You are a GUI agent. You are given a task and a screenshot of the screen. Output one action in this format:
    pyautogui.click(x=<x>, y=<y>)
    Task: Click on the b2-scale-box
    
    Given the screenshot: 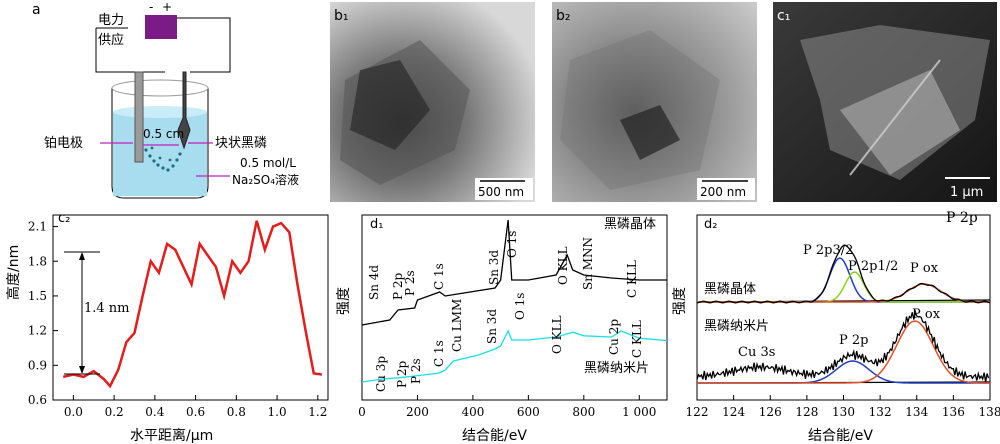 What is the action you would take?
    pyautogui.click(x=726, y=189)
    